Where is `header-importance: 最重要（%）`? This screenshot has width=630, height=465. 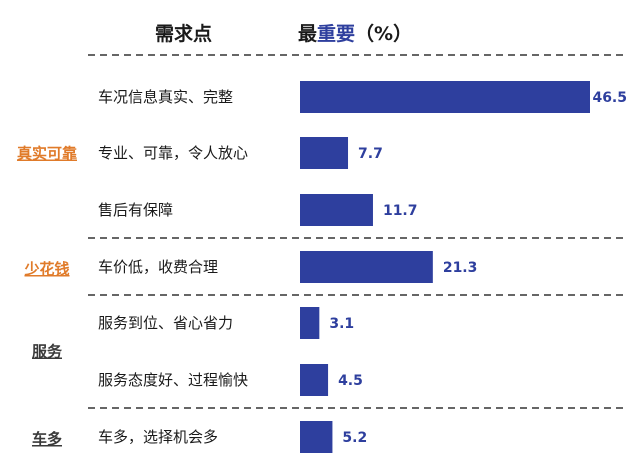 header-importance: 最重要（%） is located at coordinates (355, 33).